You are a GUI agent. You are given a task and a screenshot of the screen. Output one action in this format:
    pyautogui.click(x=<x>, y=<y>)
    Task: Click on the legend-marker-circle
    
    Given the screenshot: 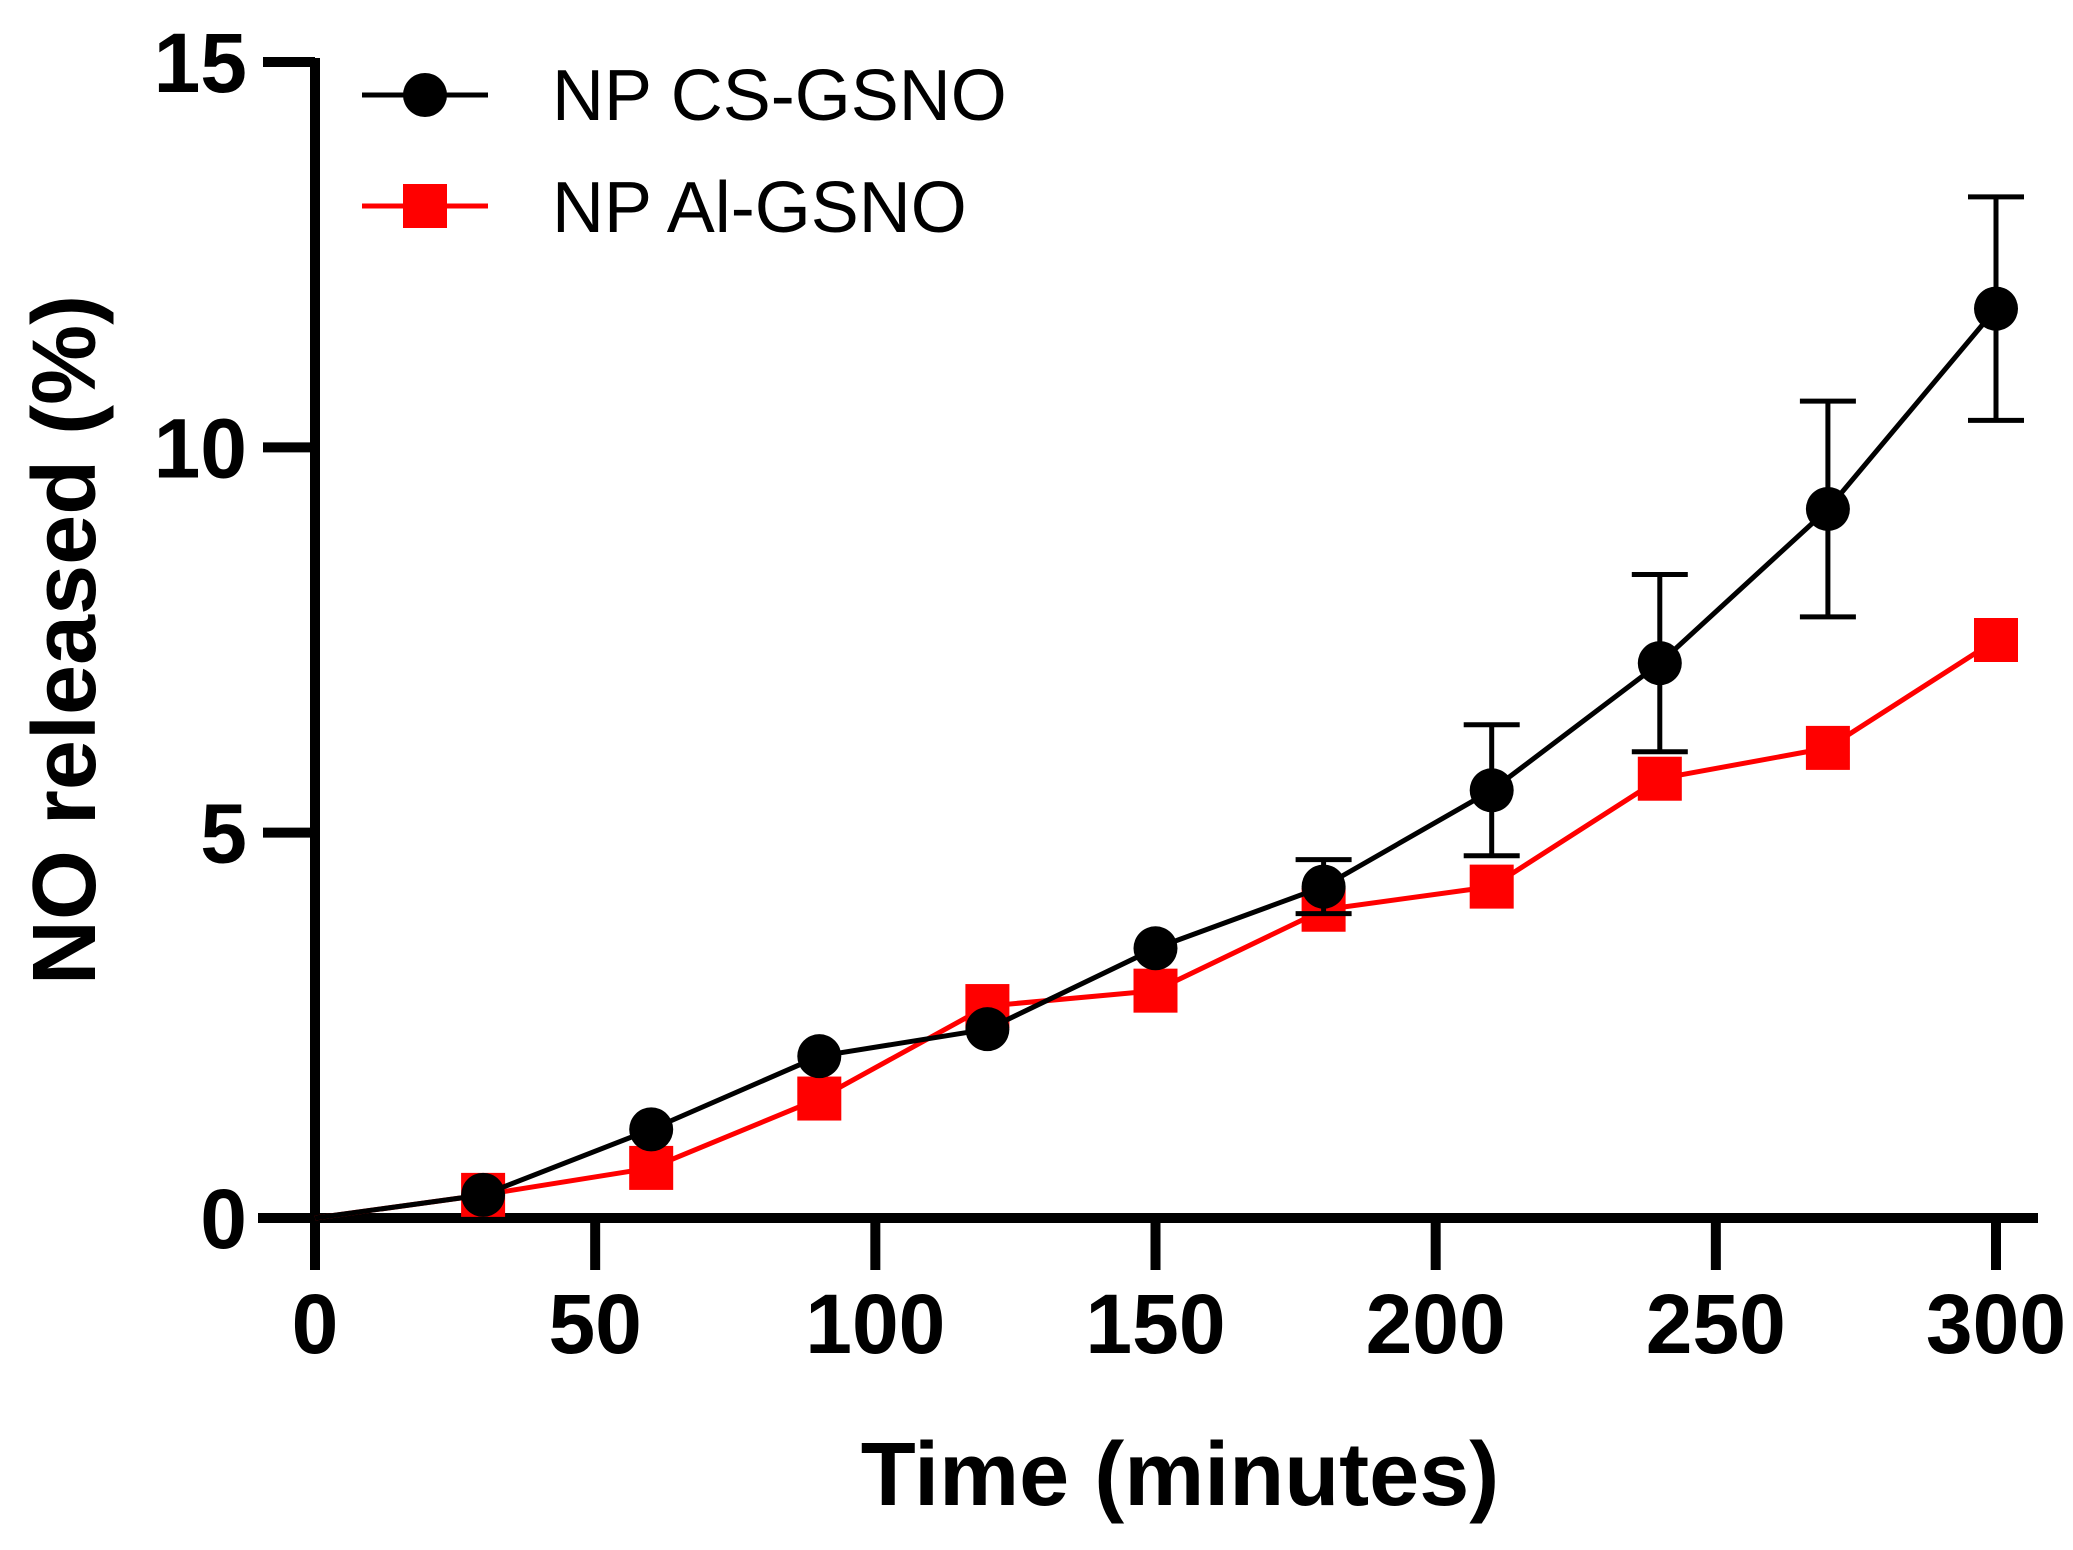 What is the action you would take?
    pyautogui.click(x=425, y=95)
    